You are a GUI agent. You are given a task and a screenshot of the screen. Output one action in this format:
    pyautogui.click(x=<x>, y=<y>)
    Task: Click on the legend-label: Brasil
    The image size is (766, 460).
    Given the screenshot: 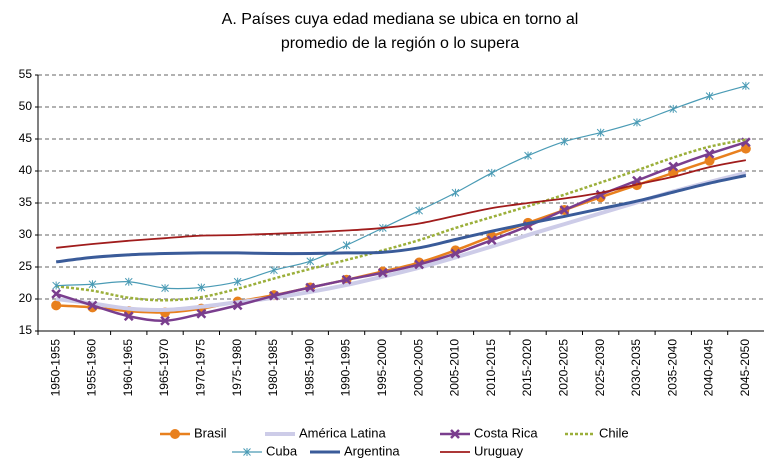 What is the action you would take?
    pyautogui.click(x=210, y=432)
    